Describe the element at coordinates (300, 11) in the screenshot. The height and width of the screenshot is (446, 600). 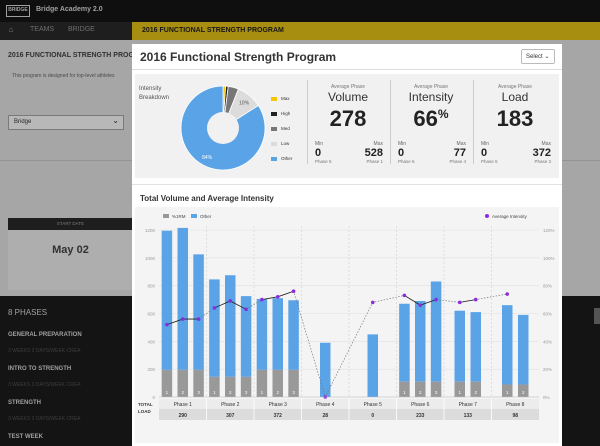
I see `top-bar: BRIDGE Bridge Academy 2.0` at that location.